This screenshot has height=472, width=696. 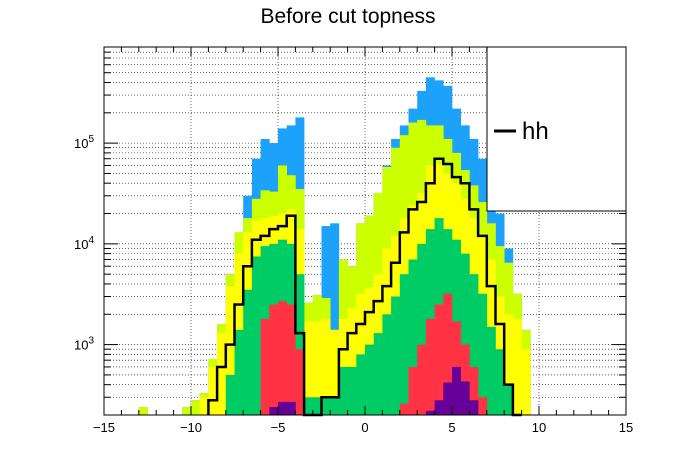 I want to click on x-tick-label: −5, so click(x=278, y=427).